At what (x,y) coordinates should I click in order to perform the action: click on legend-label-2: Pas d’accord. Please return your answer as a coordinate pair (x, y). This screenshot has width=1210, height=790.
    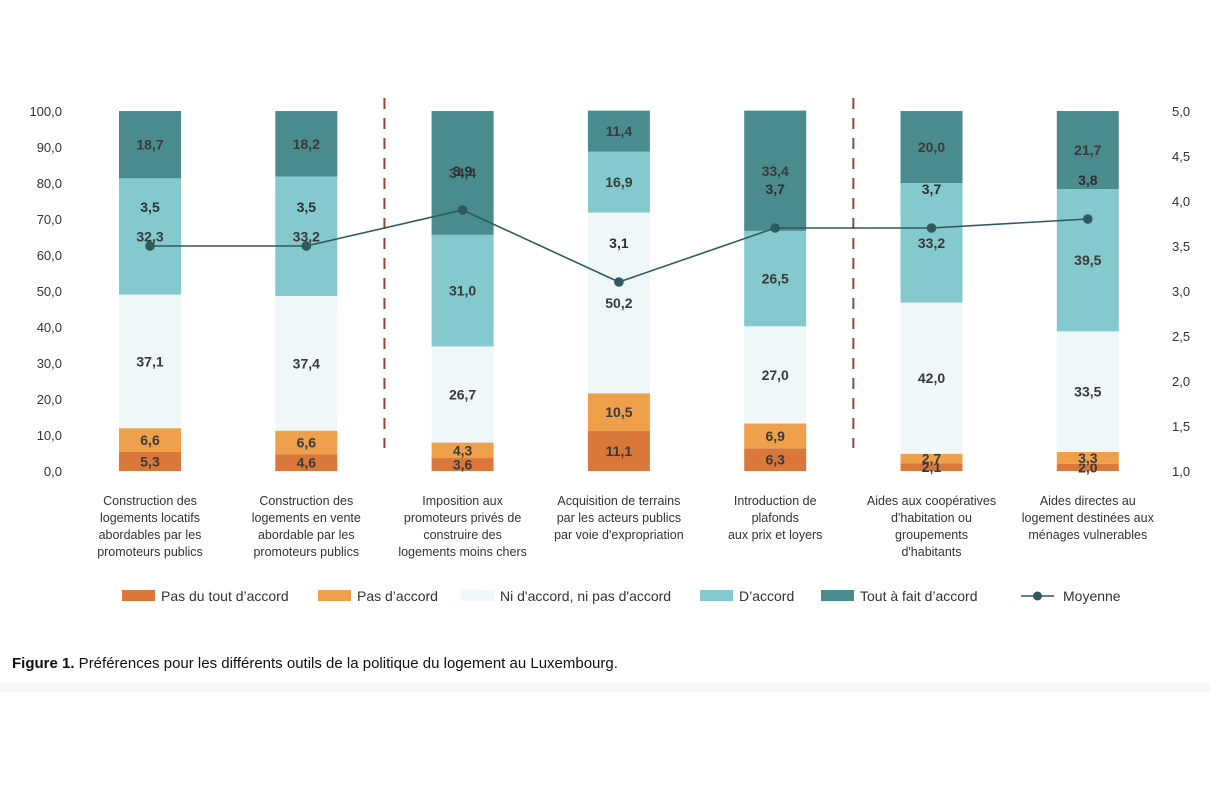
    Looking at the image, I should click on (397, 596).